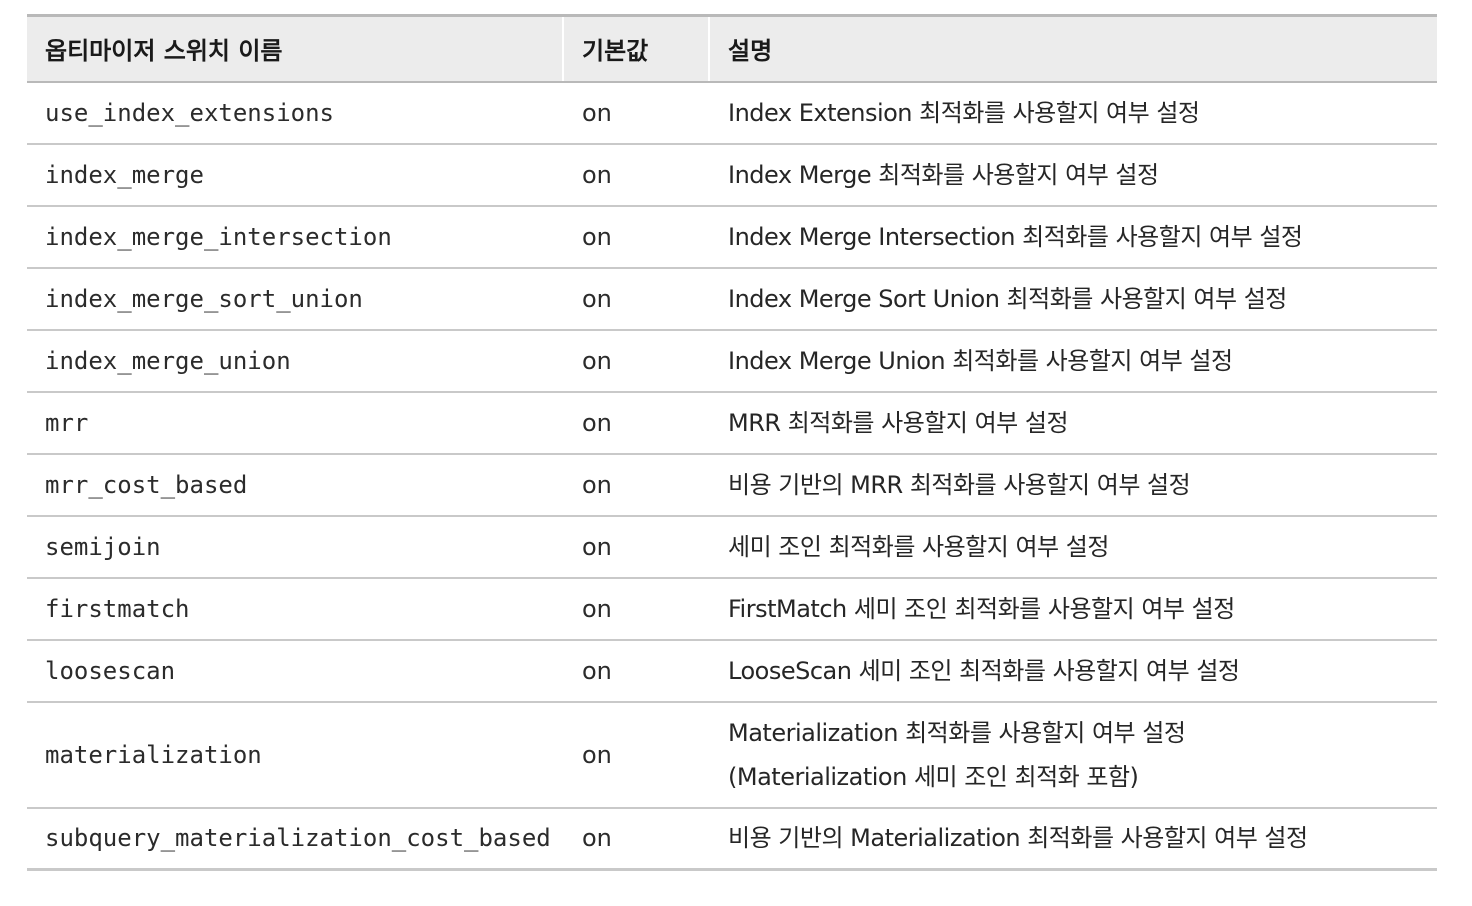 This screenshot has width=1472, height=906. What do you see at coordinates (984, 670) in the screenshot?
I see `description-line: LooseScan 세미 조인 최적화를 사용할지 여부 설정` at bounding box center [984, 670].